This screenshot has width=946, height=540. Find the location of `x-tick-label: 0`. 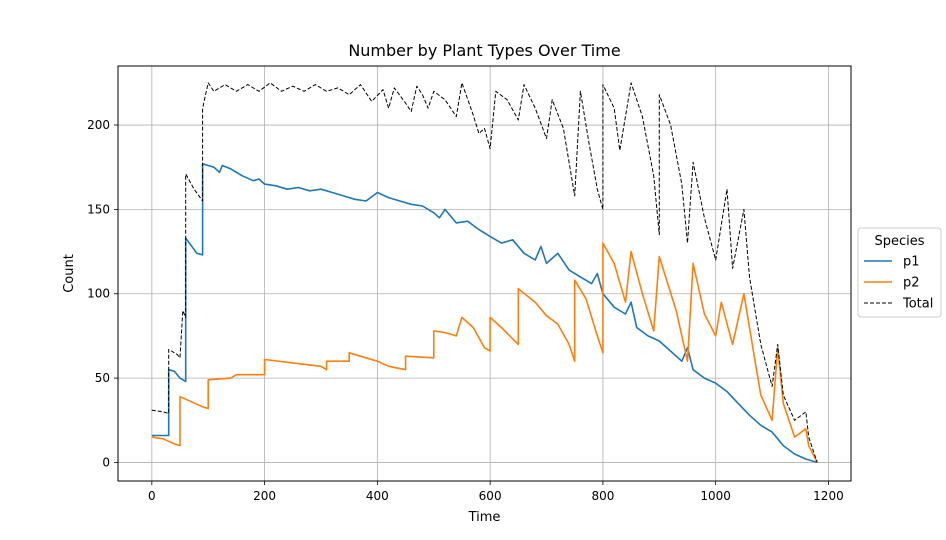

x-tick-label: 0 is located at coordinates (152, 496).